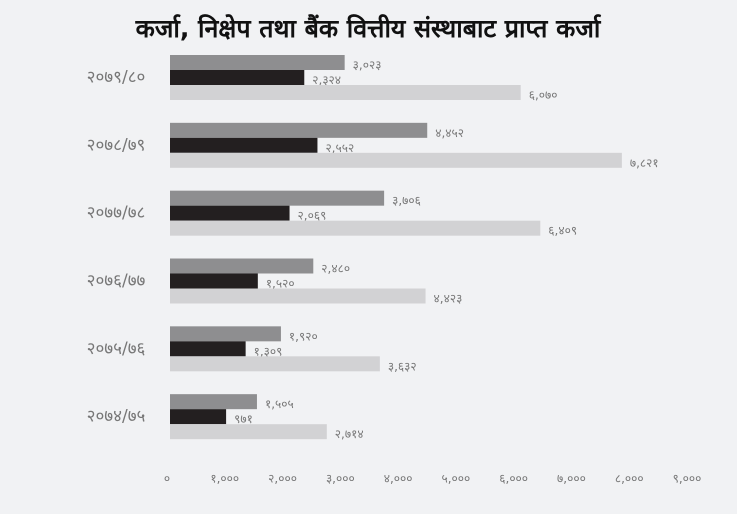 The height and width of the screenshot is (514, 737). What do you see at coordinates (571, 479) in the screenshot?
I see `x-tick-label: ७,०००` at bounding box center [571, 479].